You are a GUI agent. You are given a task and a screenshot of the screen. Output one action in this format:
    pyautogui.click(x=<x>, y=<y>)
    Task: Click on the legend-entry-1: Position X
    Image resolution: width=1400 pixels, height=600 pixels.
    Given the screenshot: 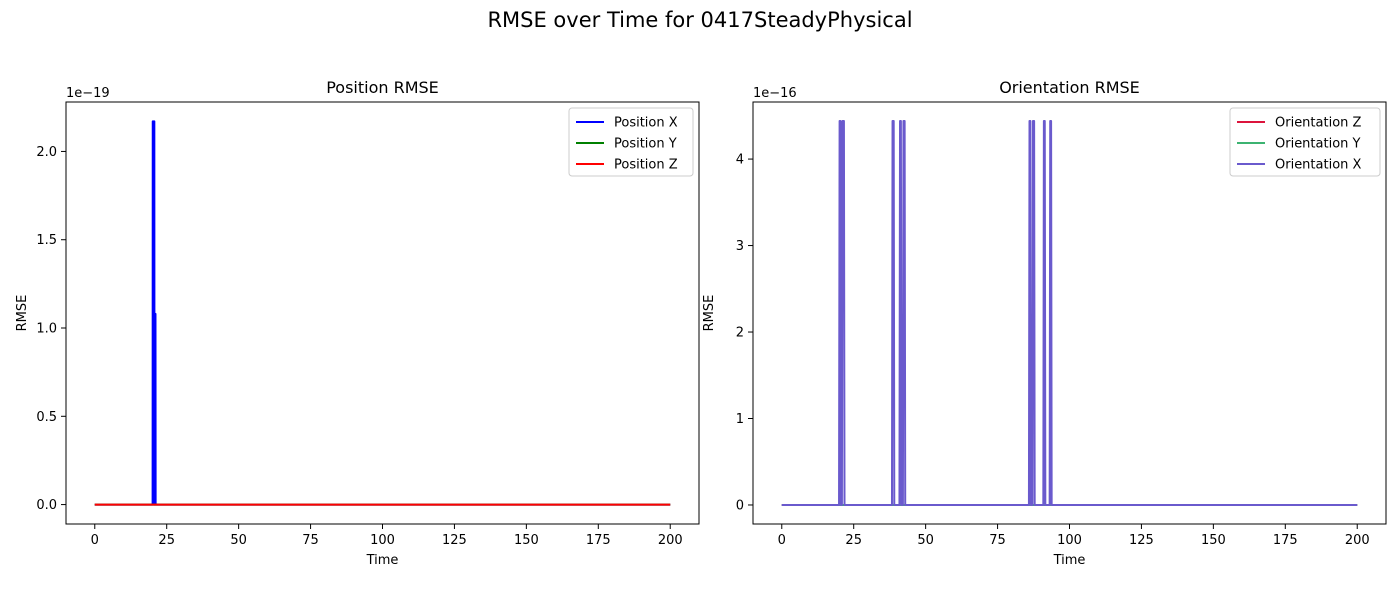 What is the action you would take?
    pyautogui.click(x=646, y=123)
    